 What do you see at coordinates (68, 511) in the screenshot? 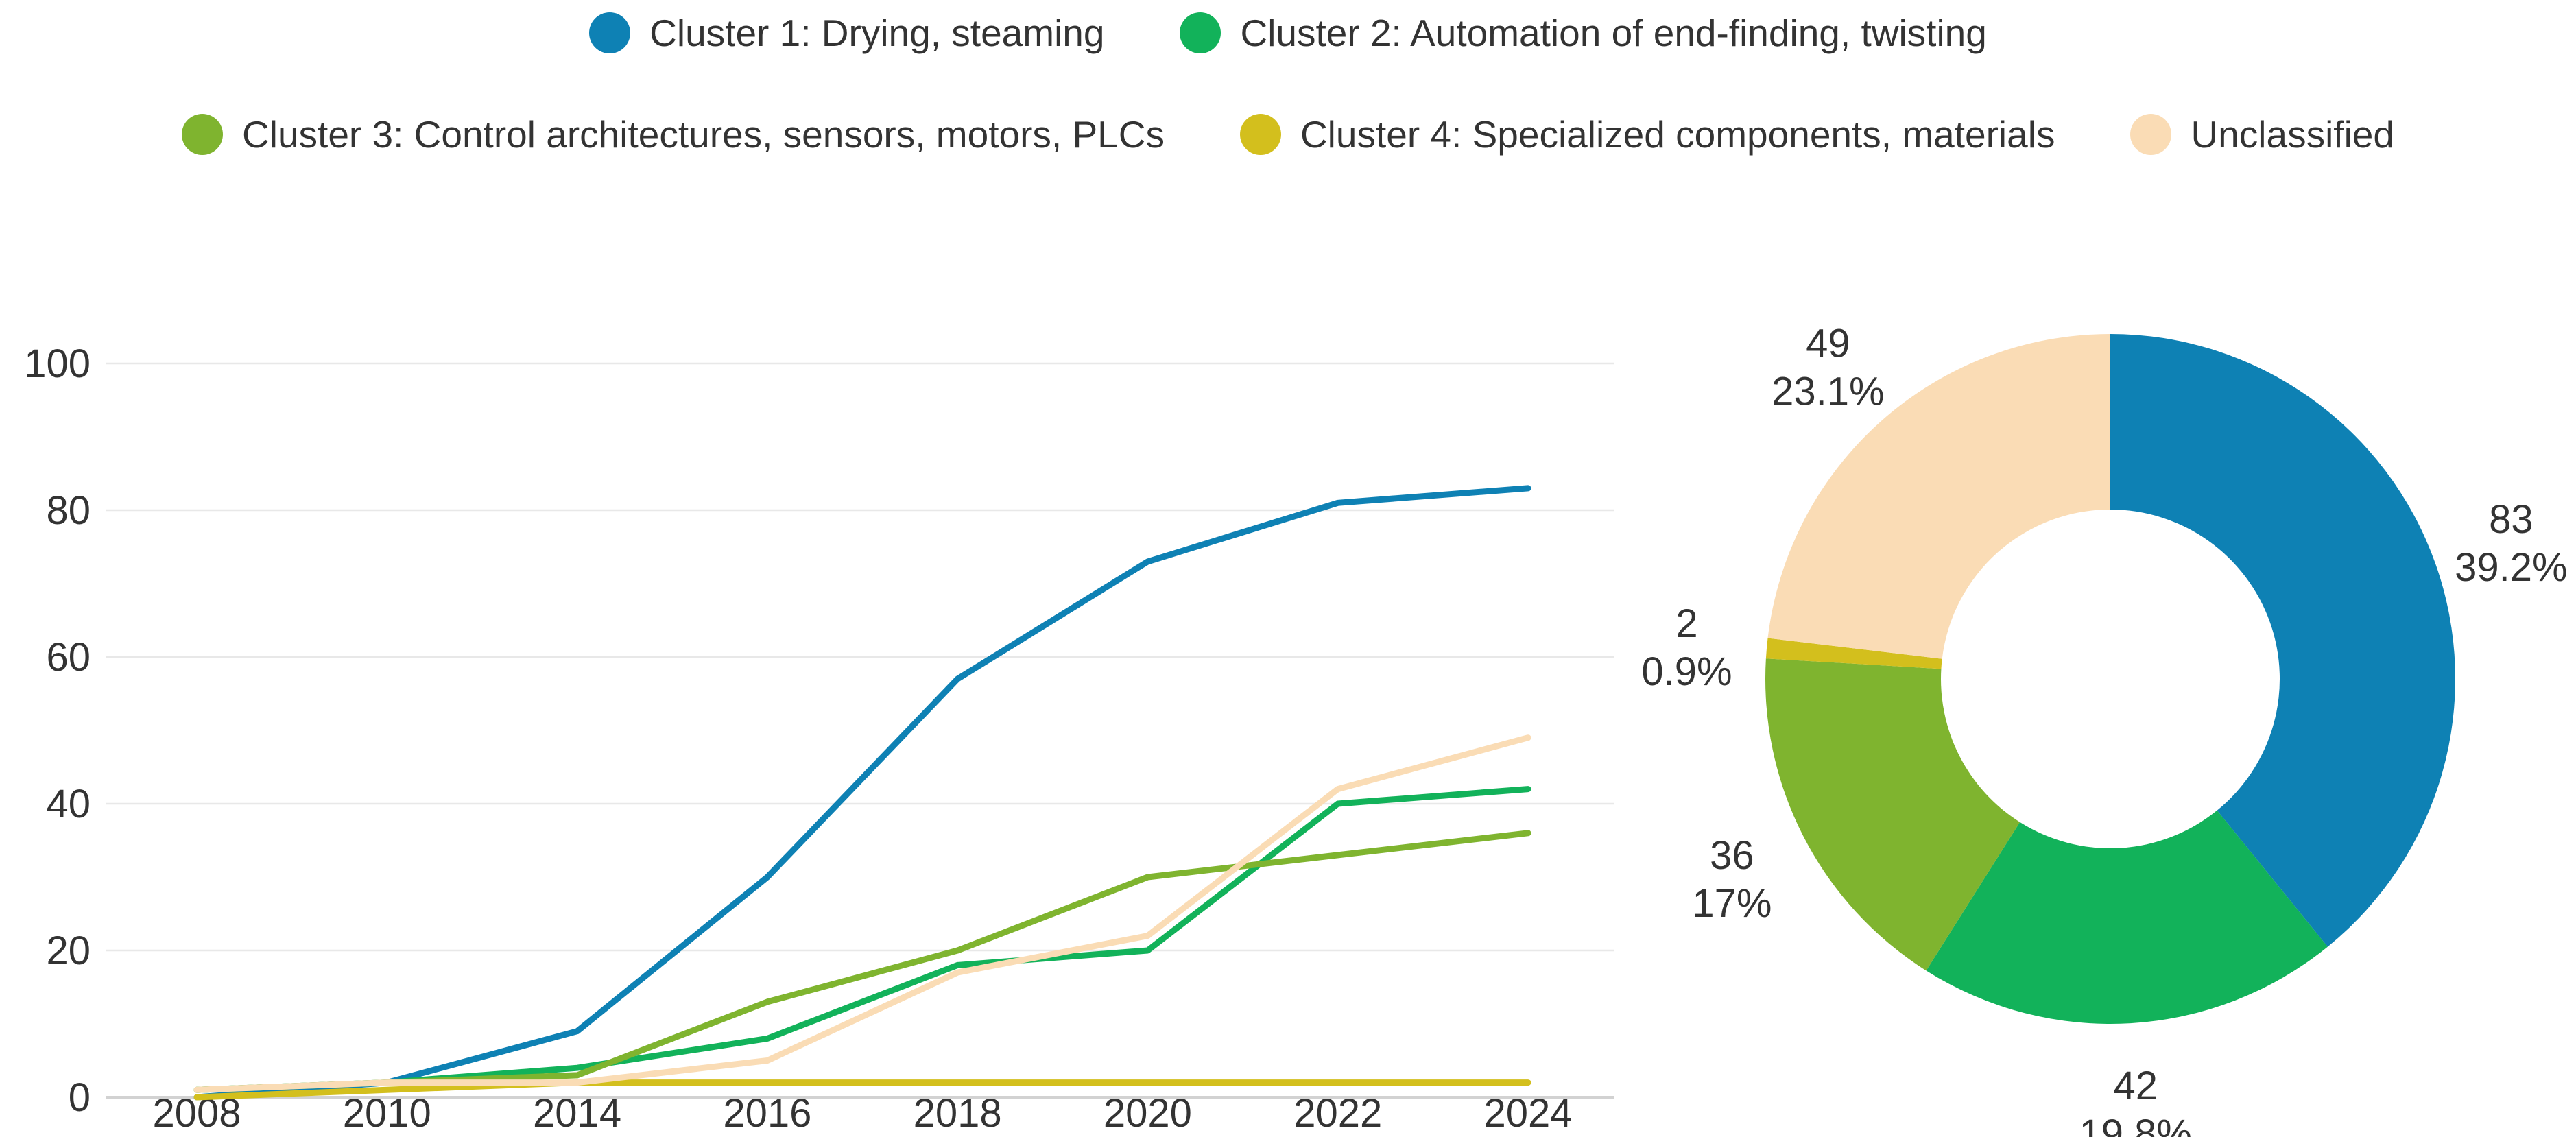
I see `y-tick-label: 80` at bounding box center [68, 511].